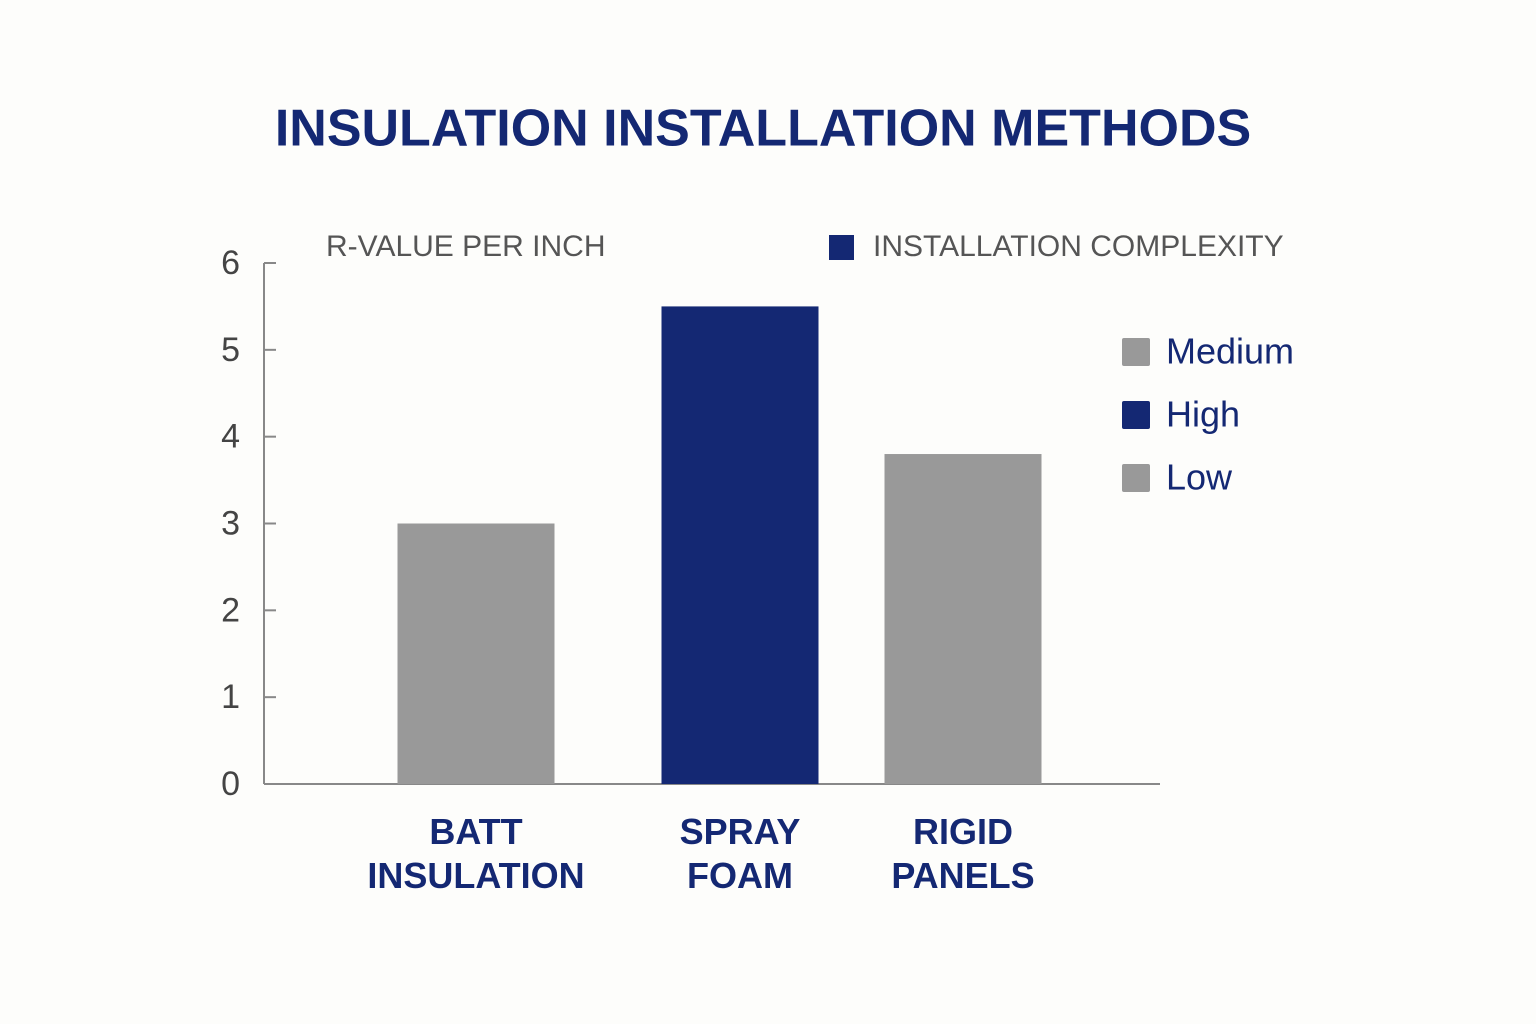  I want to click on y-tick-label: 5, so click(230, 350).